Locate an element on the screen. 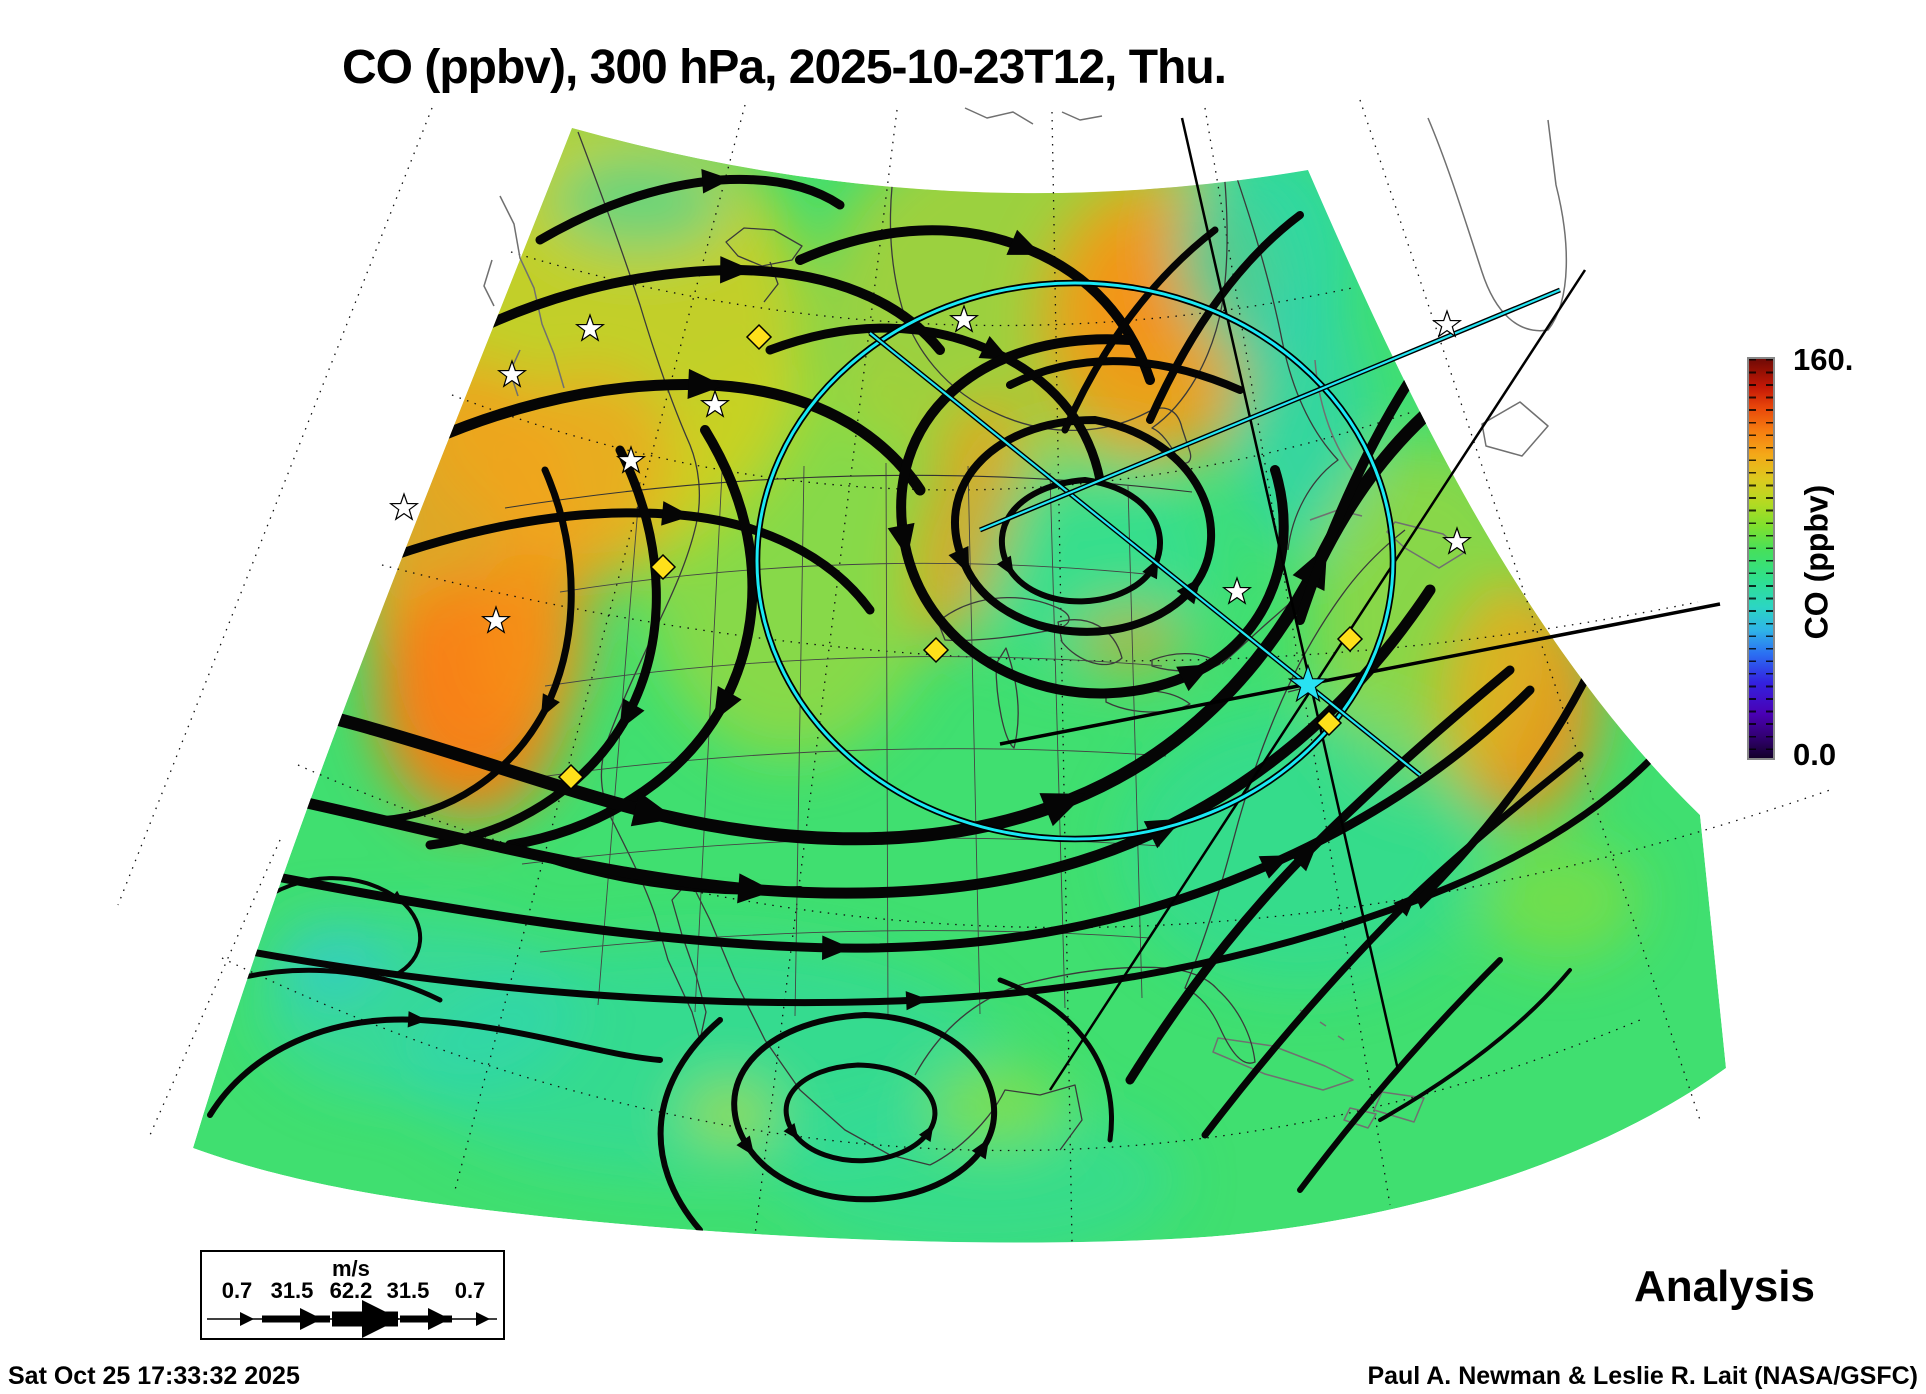  colorbar-min-label: 0.0 is located at coordinates (1815, 754).